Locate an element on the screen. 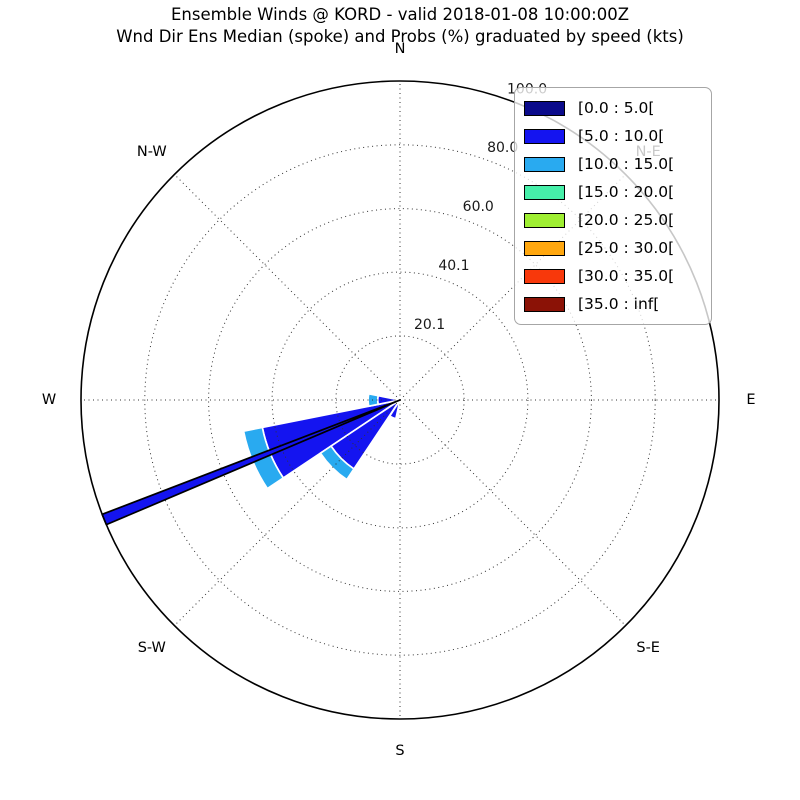 The image size is (800, 800). compass-label: E is located at coordinates (750, 400).